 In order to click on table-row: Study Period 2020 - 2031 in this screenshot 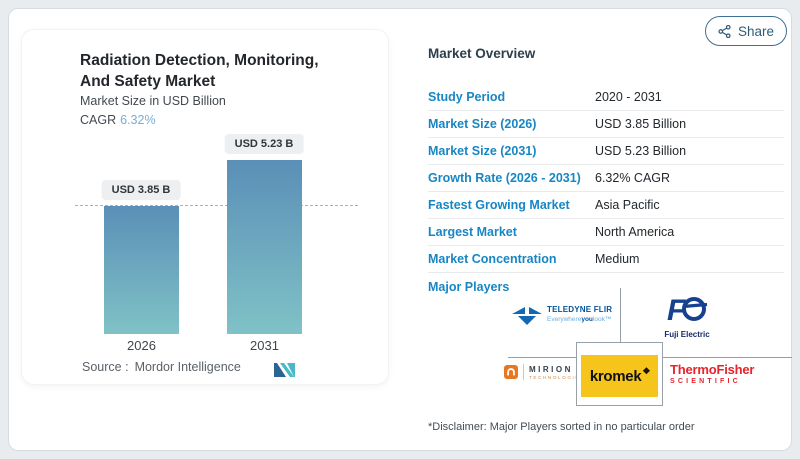, I will do `click(606, 97)`.